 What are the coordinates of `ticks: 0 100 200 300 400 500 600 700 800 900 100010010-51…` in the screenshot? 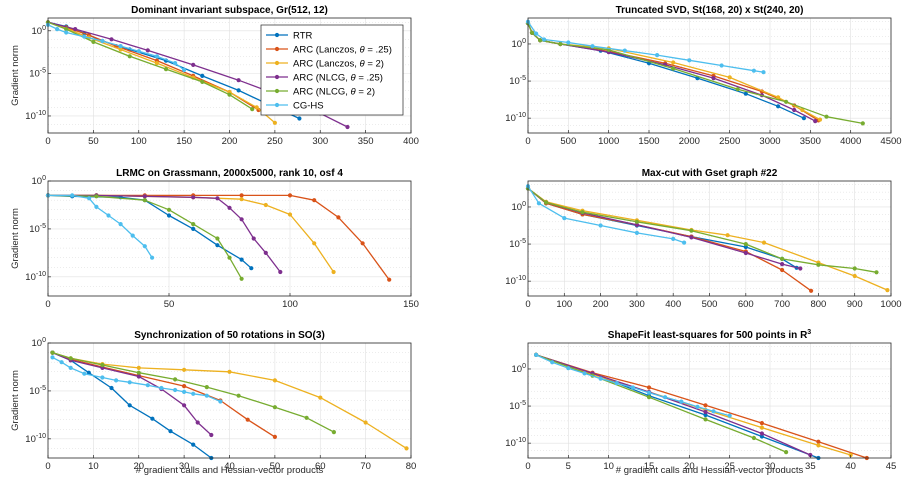 It's located at (703, 255).